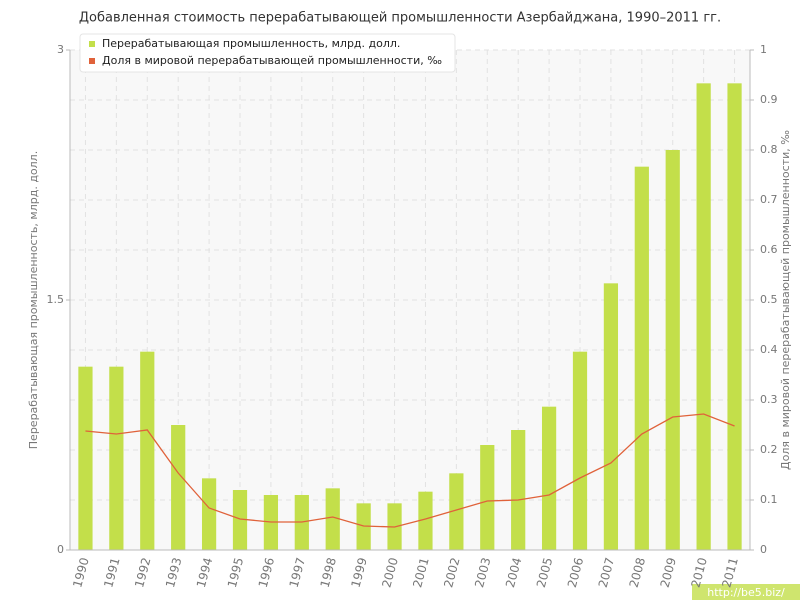 Image resolution: width=800 pixels, height=600 pixels. Describe the element at coordinates (769, 299) in the screenshot. I see `y2-tick-label: 0.5` at that location.